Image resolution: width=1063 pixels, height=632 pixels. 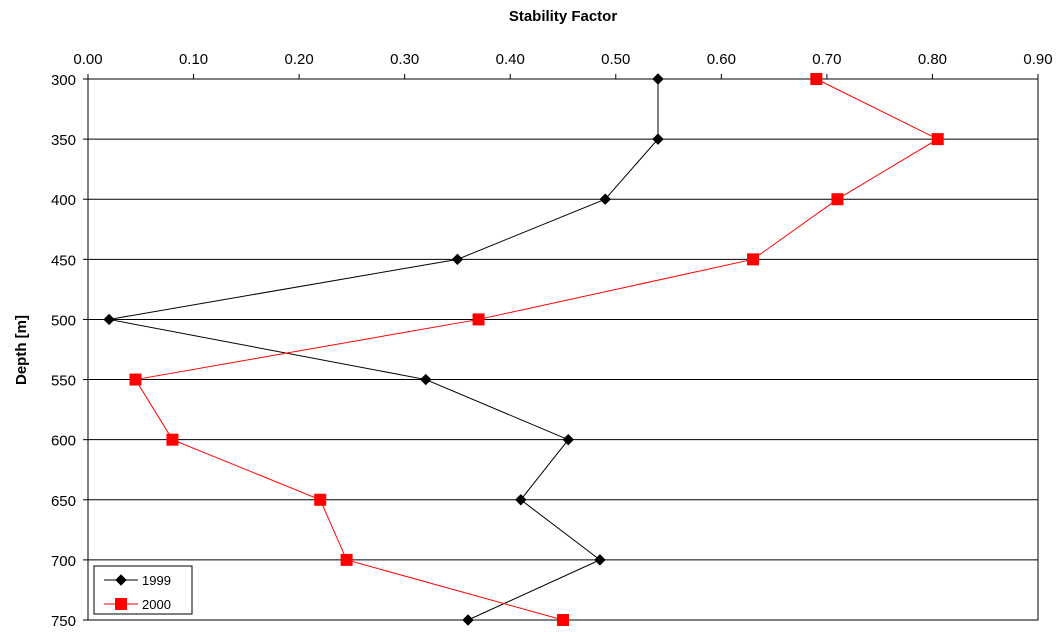 I want to click on x-tick-label: 0.40, so click(x=510, y=59).